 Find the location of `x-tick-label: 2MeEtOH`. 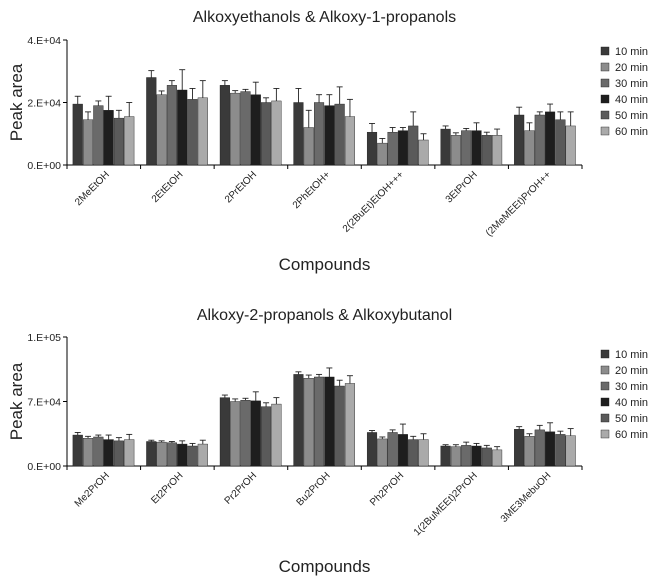

x-tick-label: 2MeEtOH is located at coordinates (92, 188).